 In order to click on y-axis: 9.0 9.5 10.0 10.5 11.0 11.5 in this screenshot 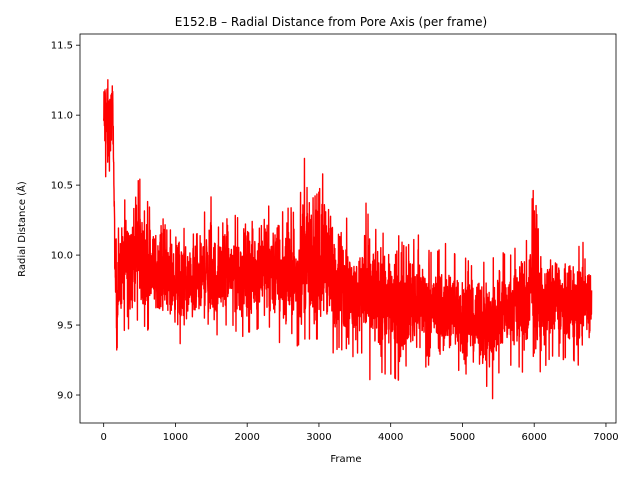, I will do `click(65, 221)`.